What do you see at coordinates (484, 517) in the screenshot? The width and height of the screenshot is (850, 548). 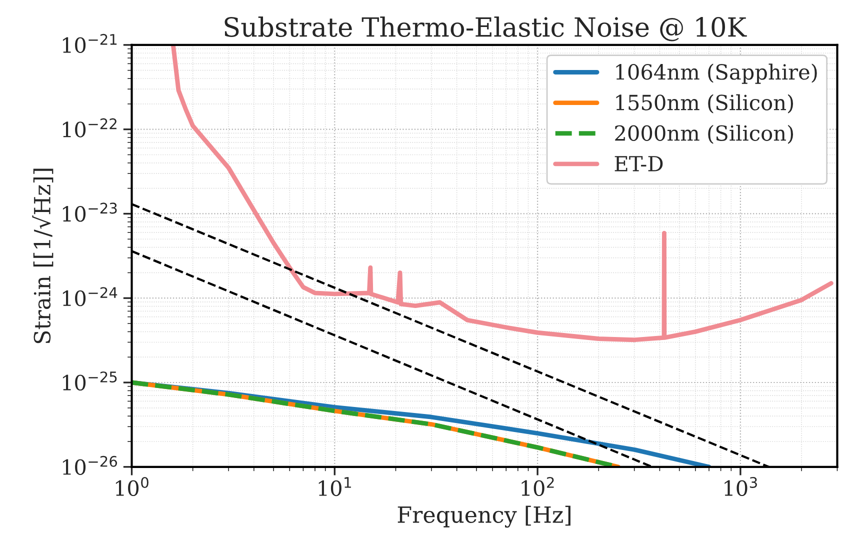 I see `x-axis-title: Frequency [Hz]` at bounding box center [484, 517].